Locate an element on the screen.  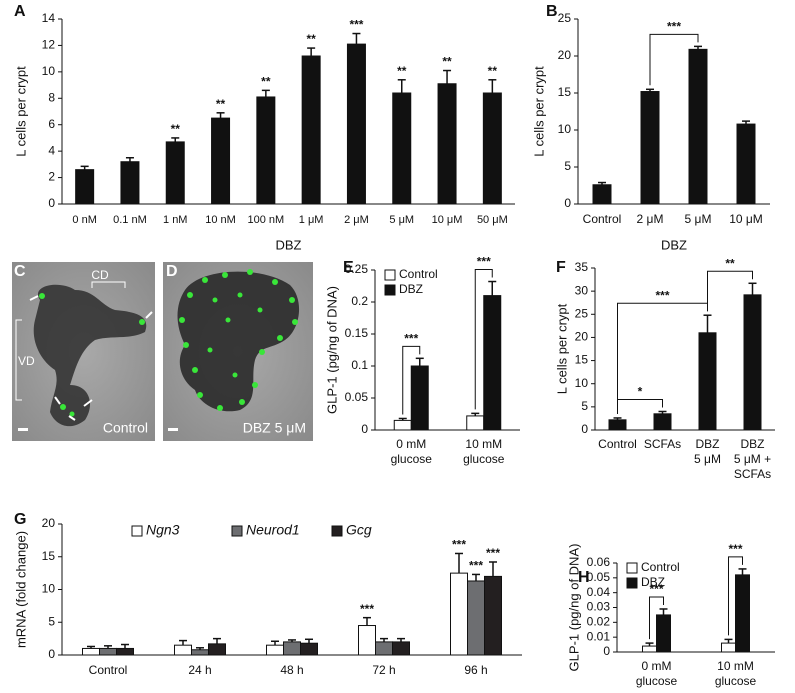
x-tick-label: 96 h is located at coordinates (475, 670).